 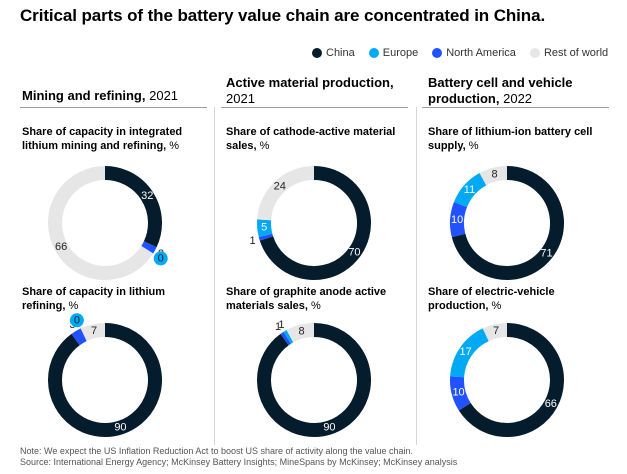 I want to click on donut-lithium-refining: 90307, so click(x=105, y=375).